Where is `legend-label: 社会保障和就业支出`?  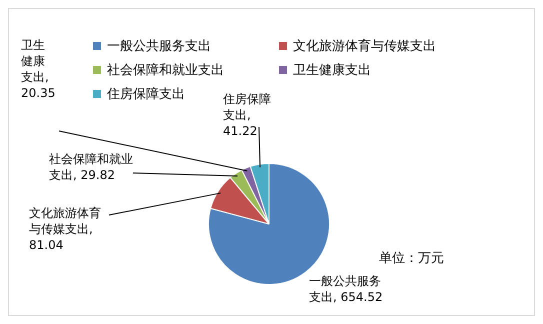
legend-label: 社会保障和就业支出 is located at coordinates (165, 70).